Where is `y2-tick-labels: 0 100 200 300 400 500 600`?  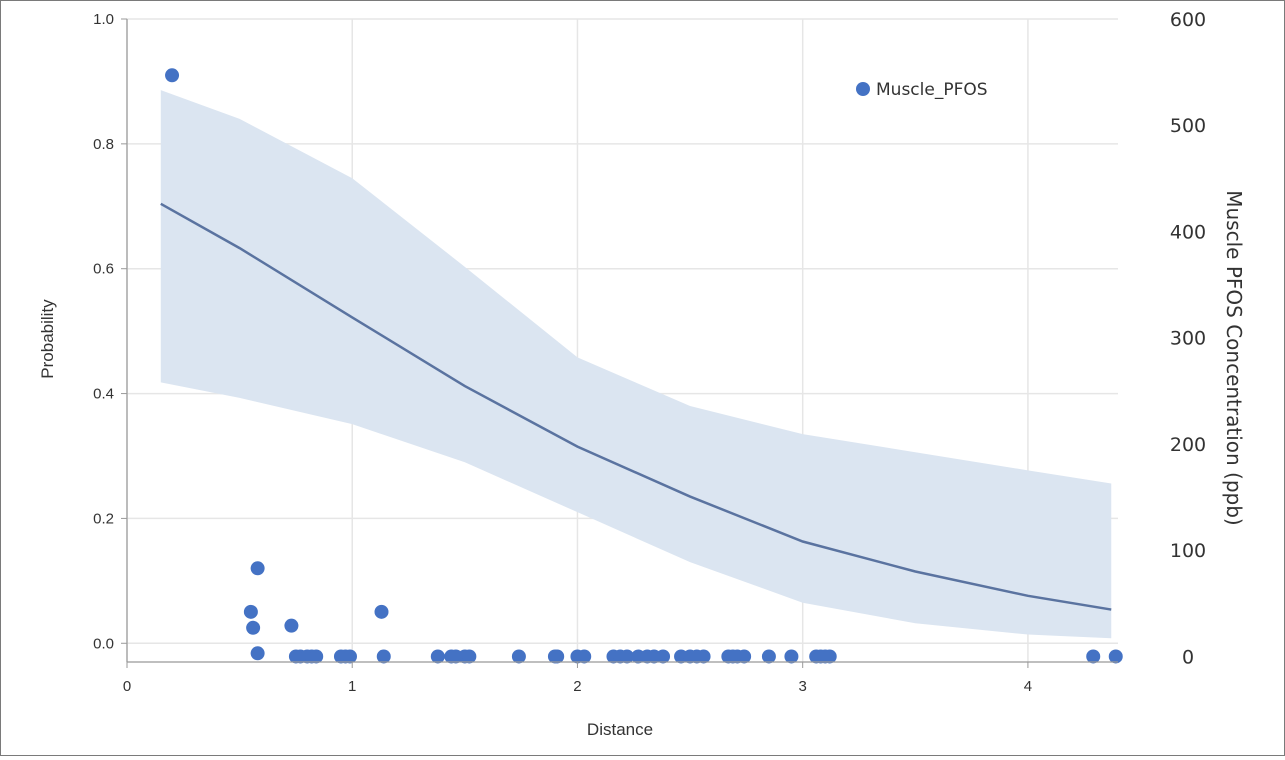
y2-tick-labels: 0 100 200 300 400 500 600 is located at coordinates (1188, 338).